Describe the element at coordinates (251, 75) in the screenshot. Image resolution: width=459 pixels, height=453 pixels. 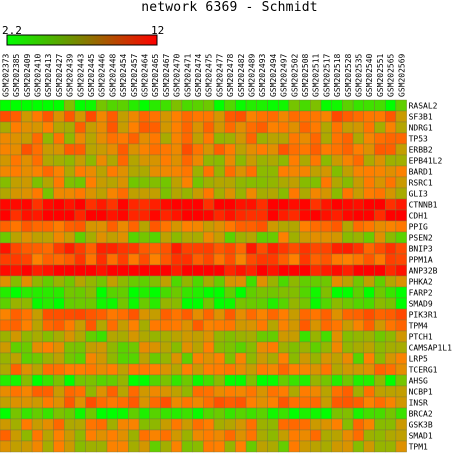
I see `column-label: GSM202489` at that location.